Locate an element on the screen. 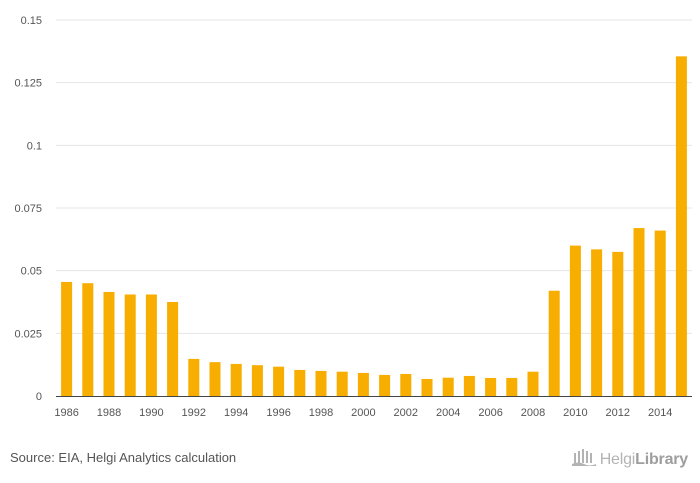 The width and height of the screenshot is (700, 483). x-tick-label: 1998 is located at coordinates (321, 413).